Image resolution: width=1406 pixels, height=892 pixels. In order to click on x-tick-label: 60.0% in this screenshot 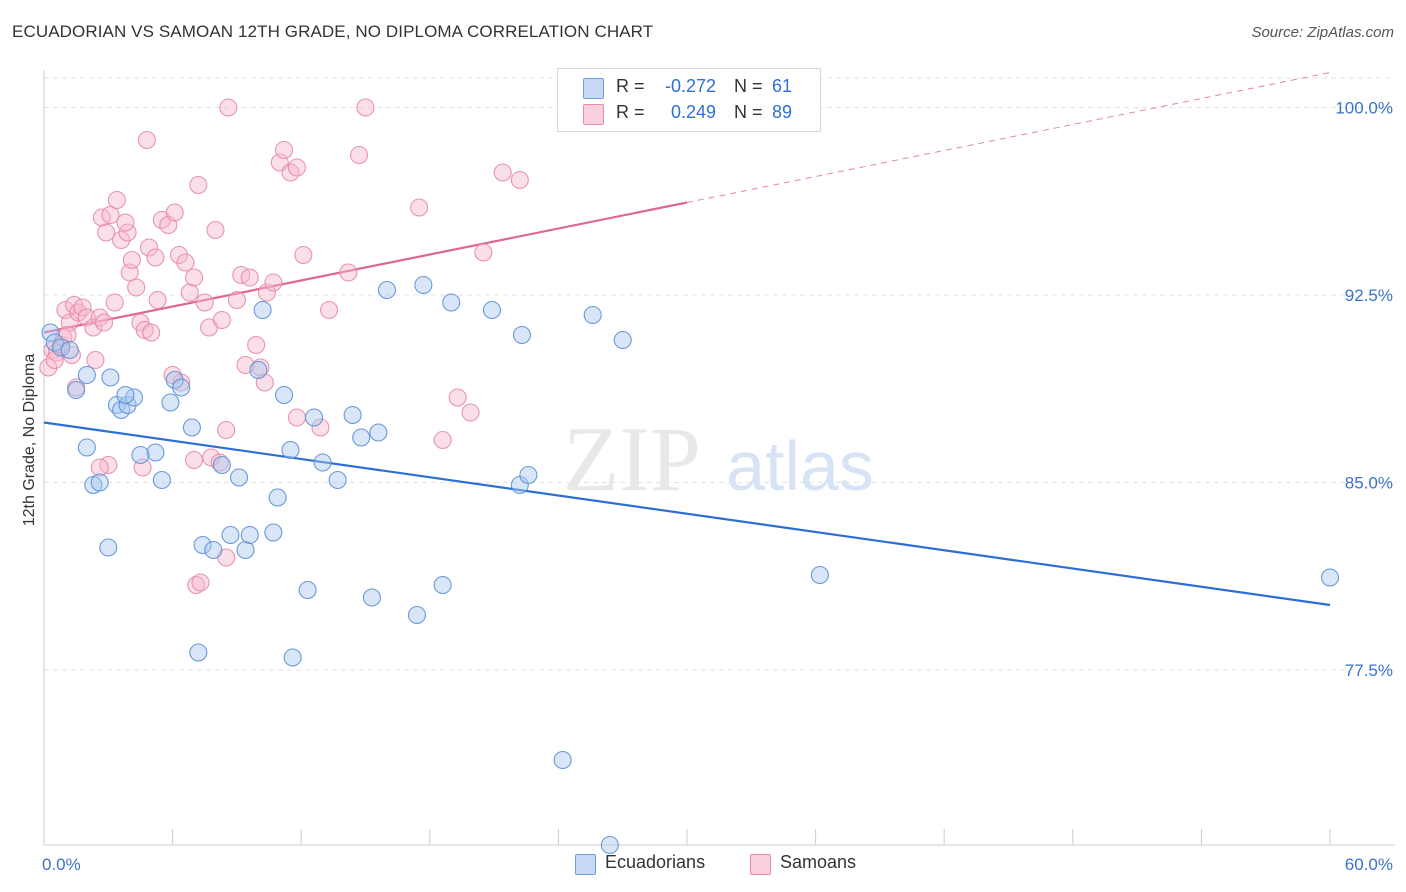, I will do `click(1369, 864)`.